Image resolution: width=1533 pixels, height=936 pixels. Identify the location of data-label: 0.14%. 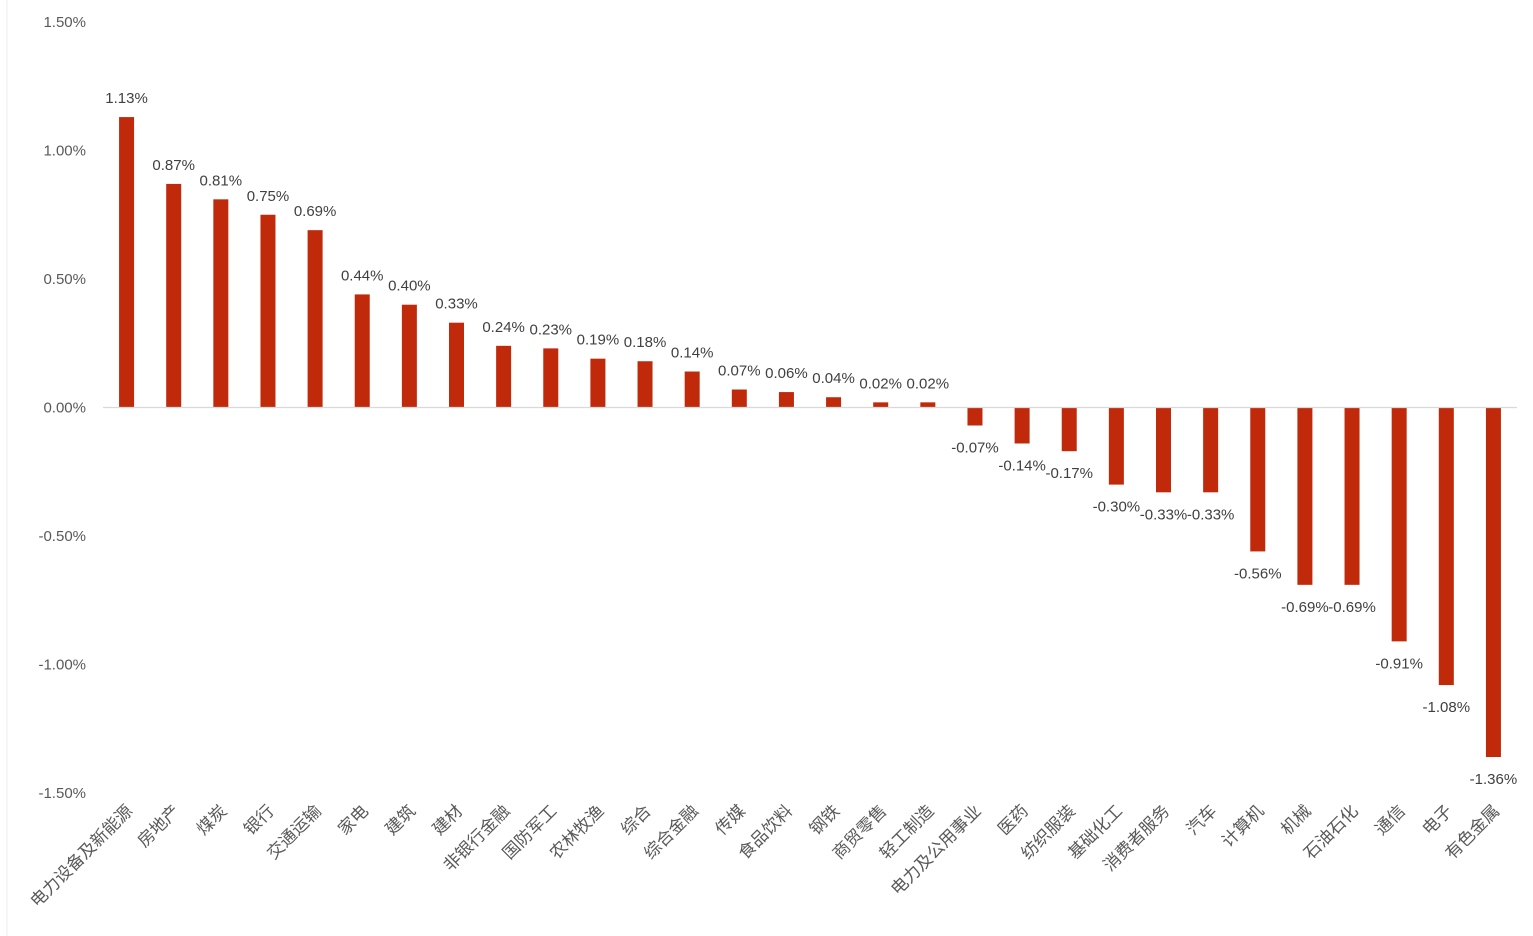
(692, 353).